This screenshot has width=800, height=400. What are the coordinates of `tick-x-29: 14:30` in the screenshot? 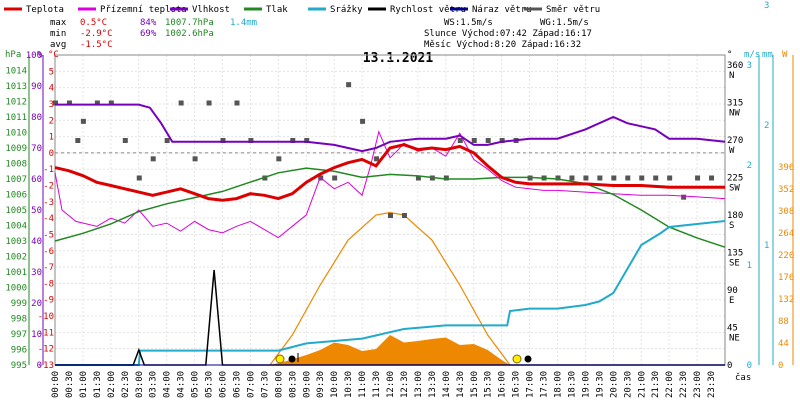 It's located at (461, 384).